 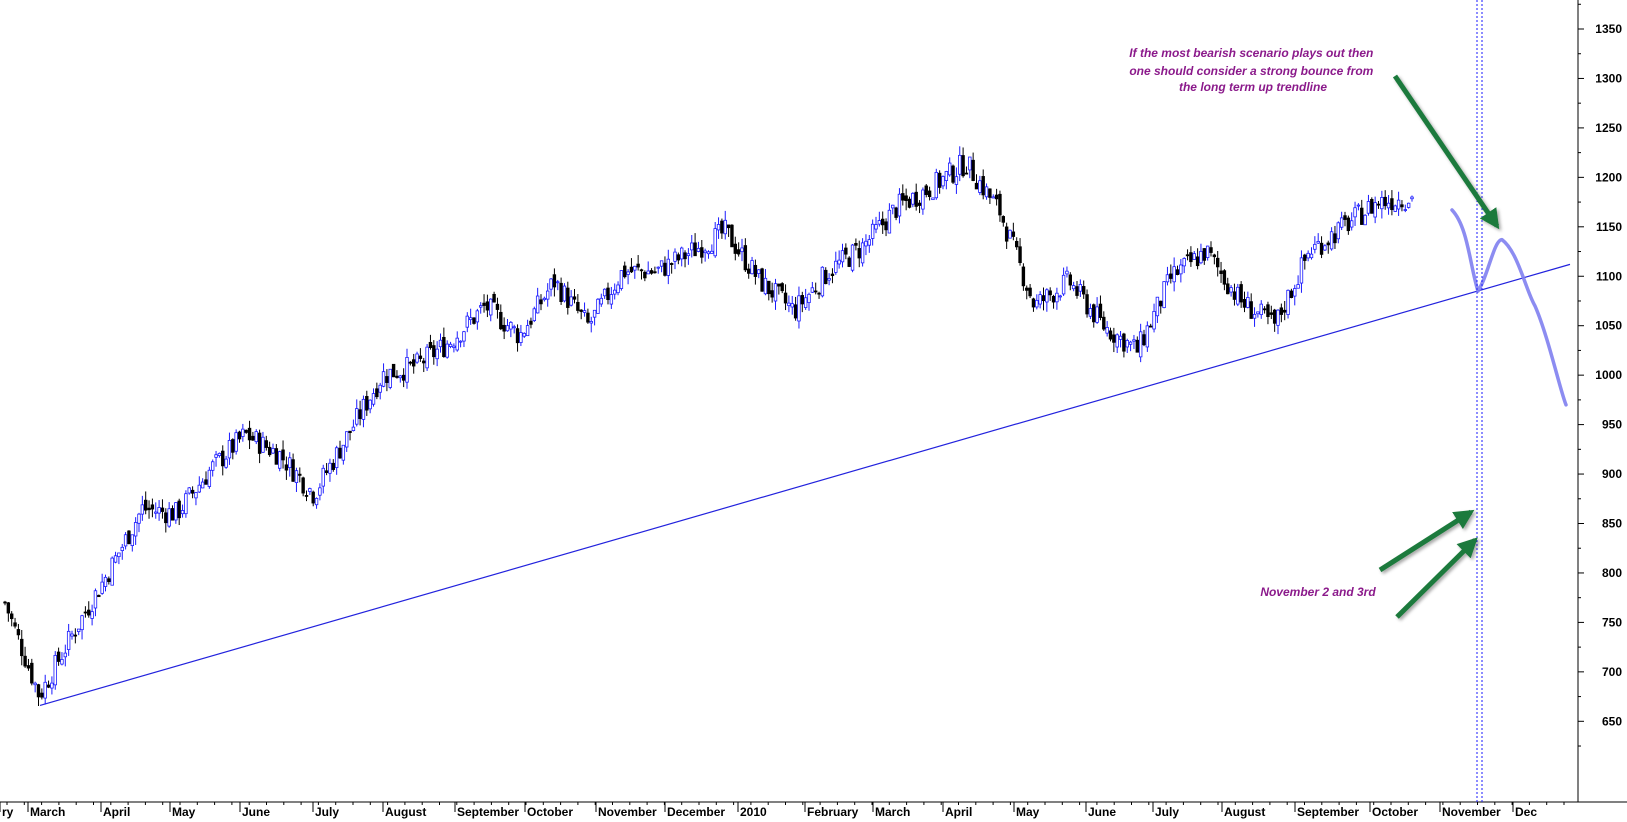 I want to click on y-tick-label: 700, so click(x=1612, y=672).